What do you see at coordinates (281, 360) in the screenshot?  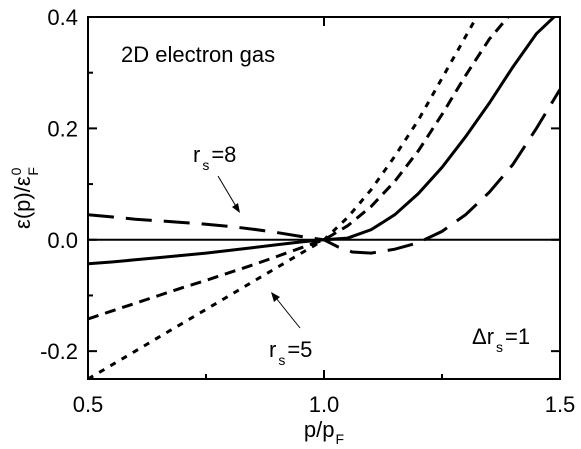 I see `annotation-rs5-sub: s` at bounding box center [281, 360].